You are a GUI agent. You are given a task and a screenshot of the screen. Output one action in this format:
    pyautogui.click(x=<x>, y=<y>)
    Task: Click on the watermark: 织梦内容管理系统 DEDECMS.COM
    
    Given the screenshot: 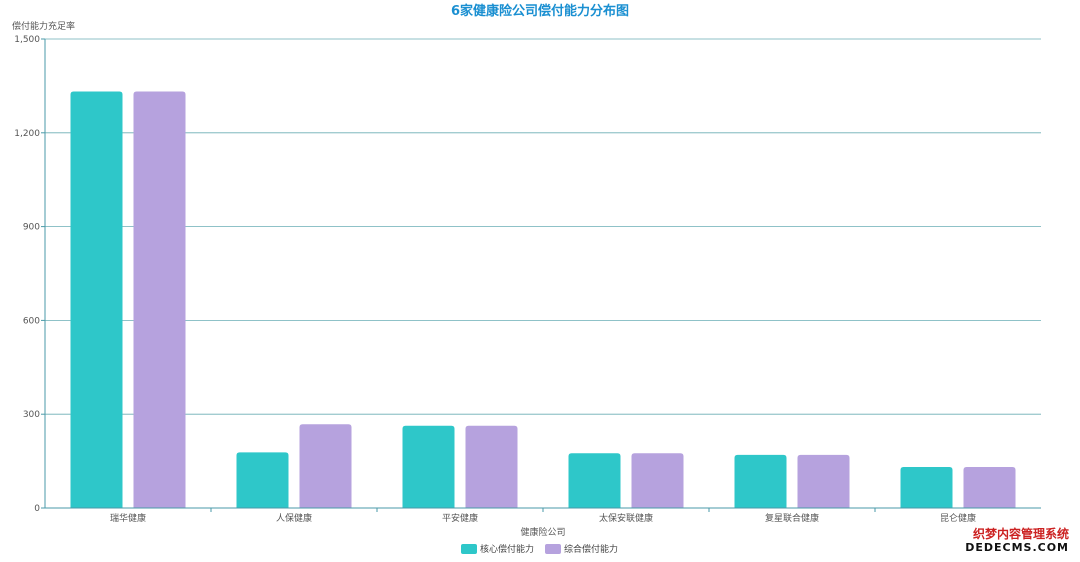 What is the action you would take?
    pyautogui.click(x=1017, y=540)
    